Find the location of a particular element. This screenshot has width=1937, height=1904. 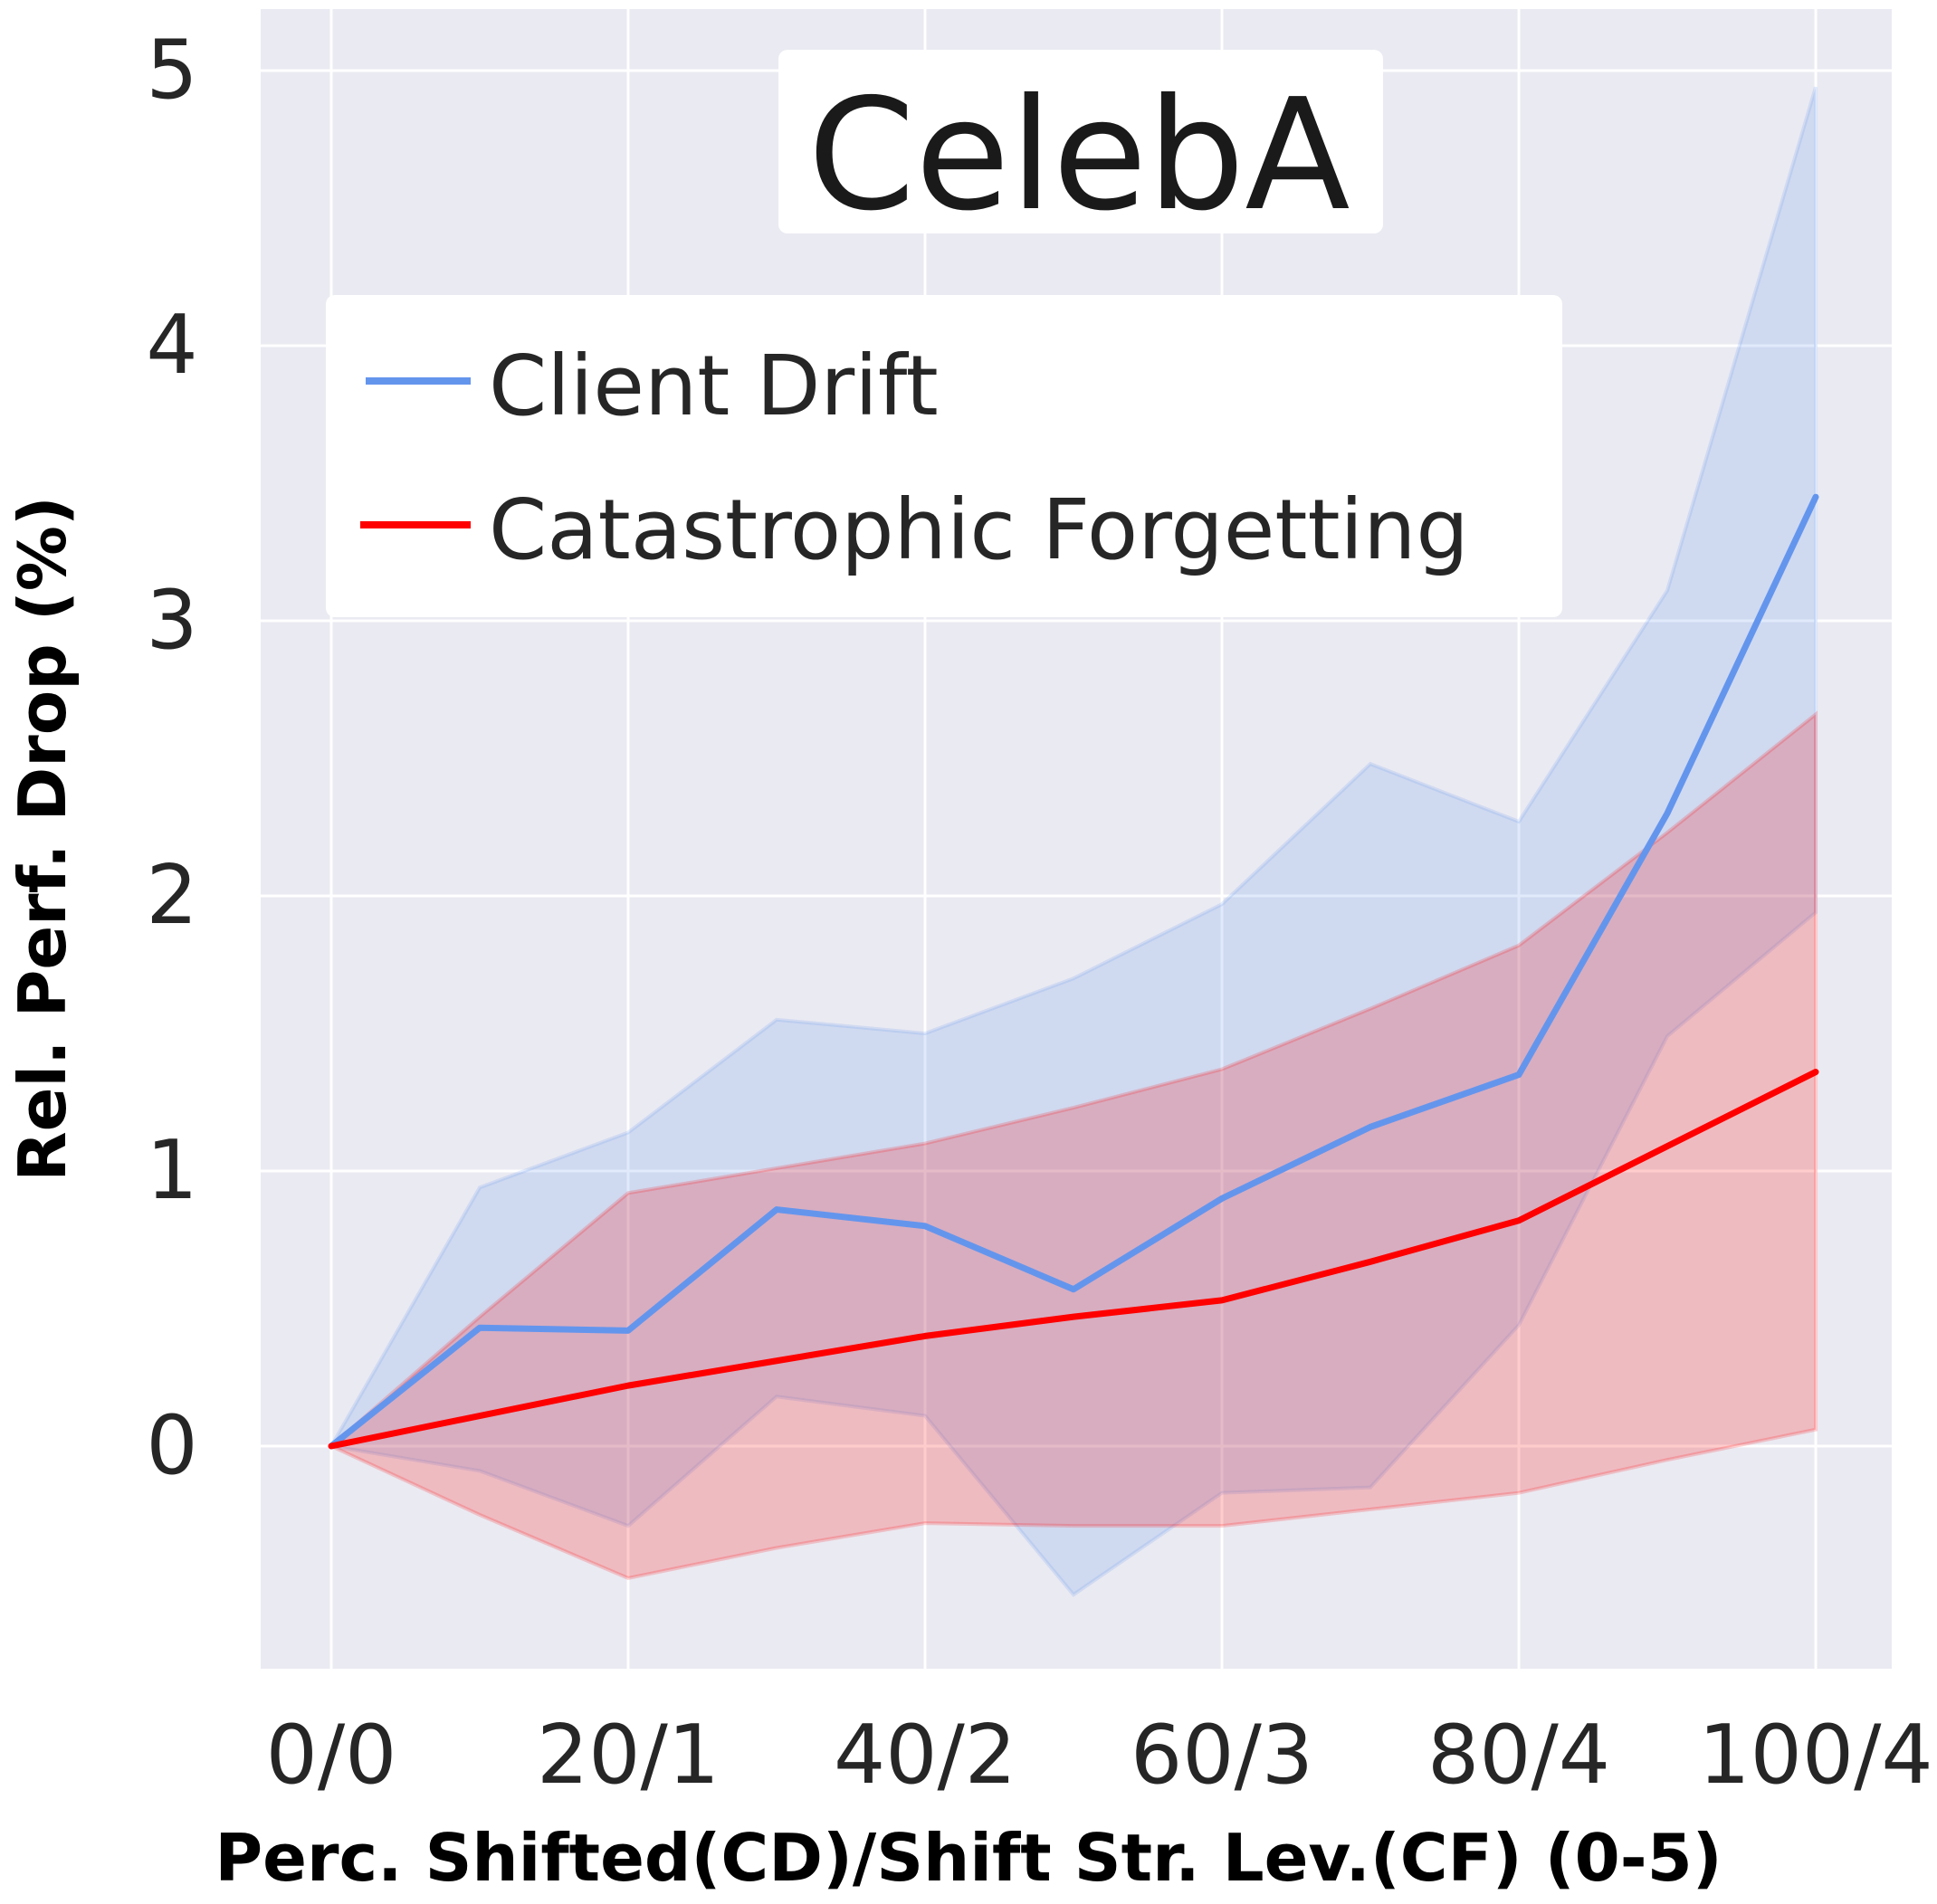

x-tick-label: 0/0 is located at coordinates (331, 1756).